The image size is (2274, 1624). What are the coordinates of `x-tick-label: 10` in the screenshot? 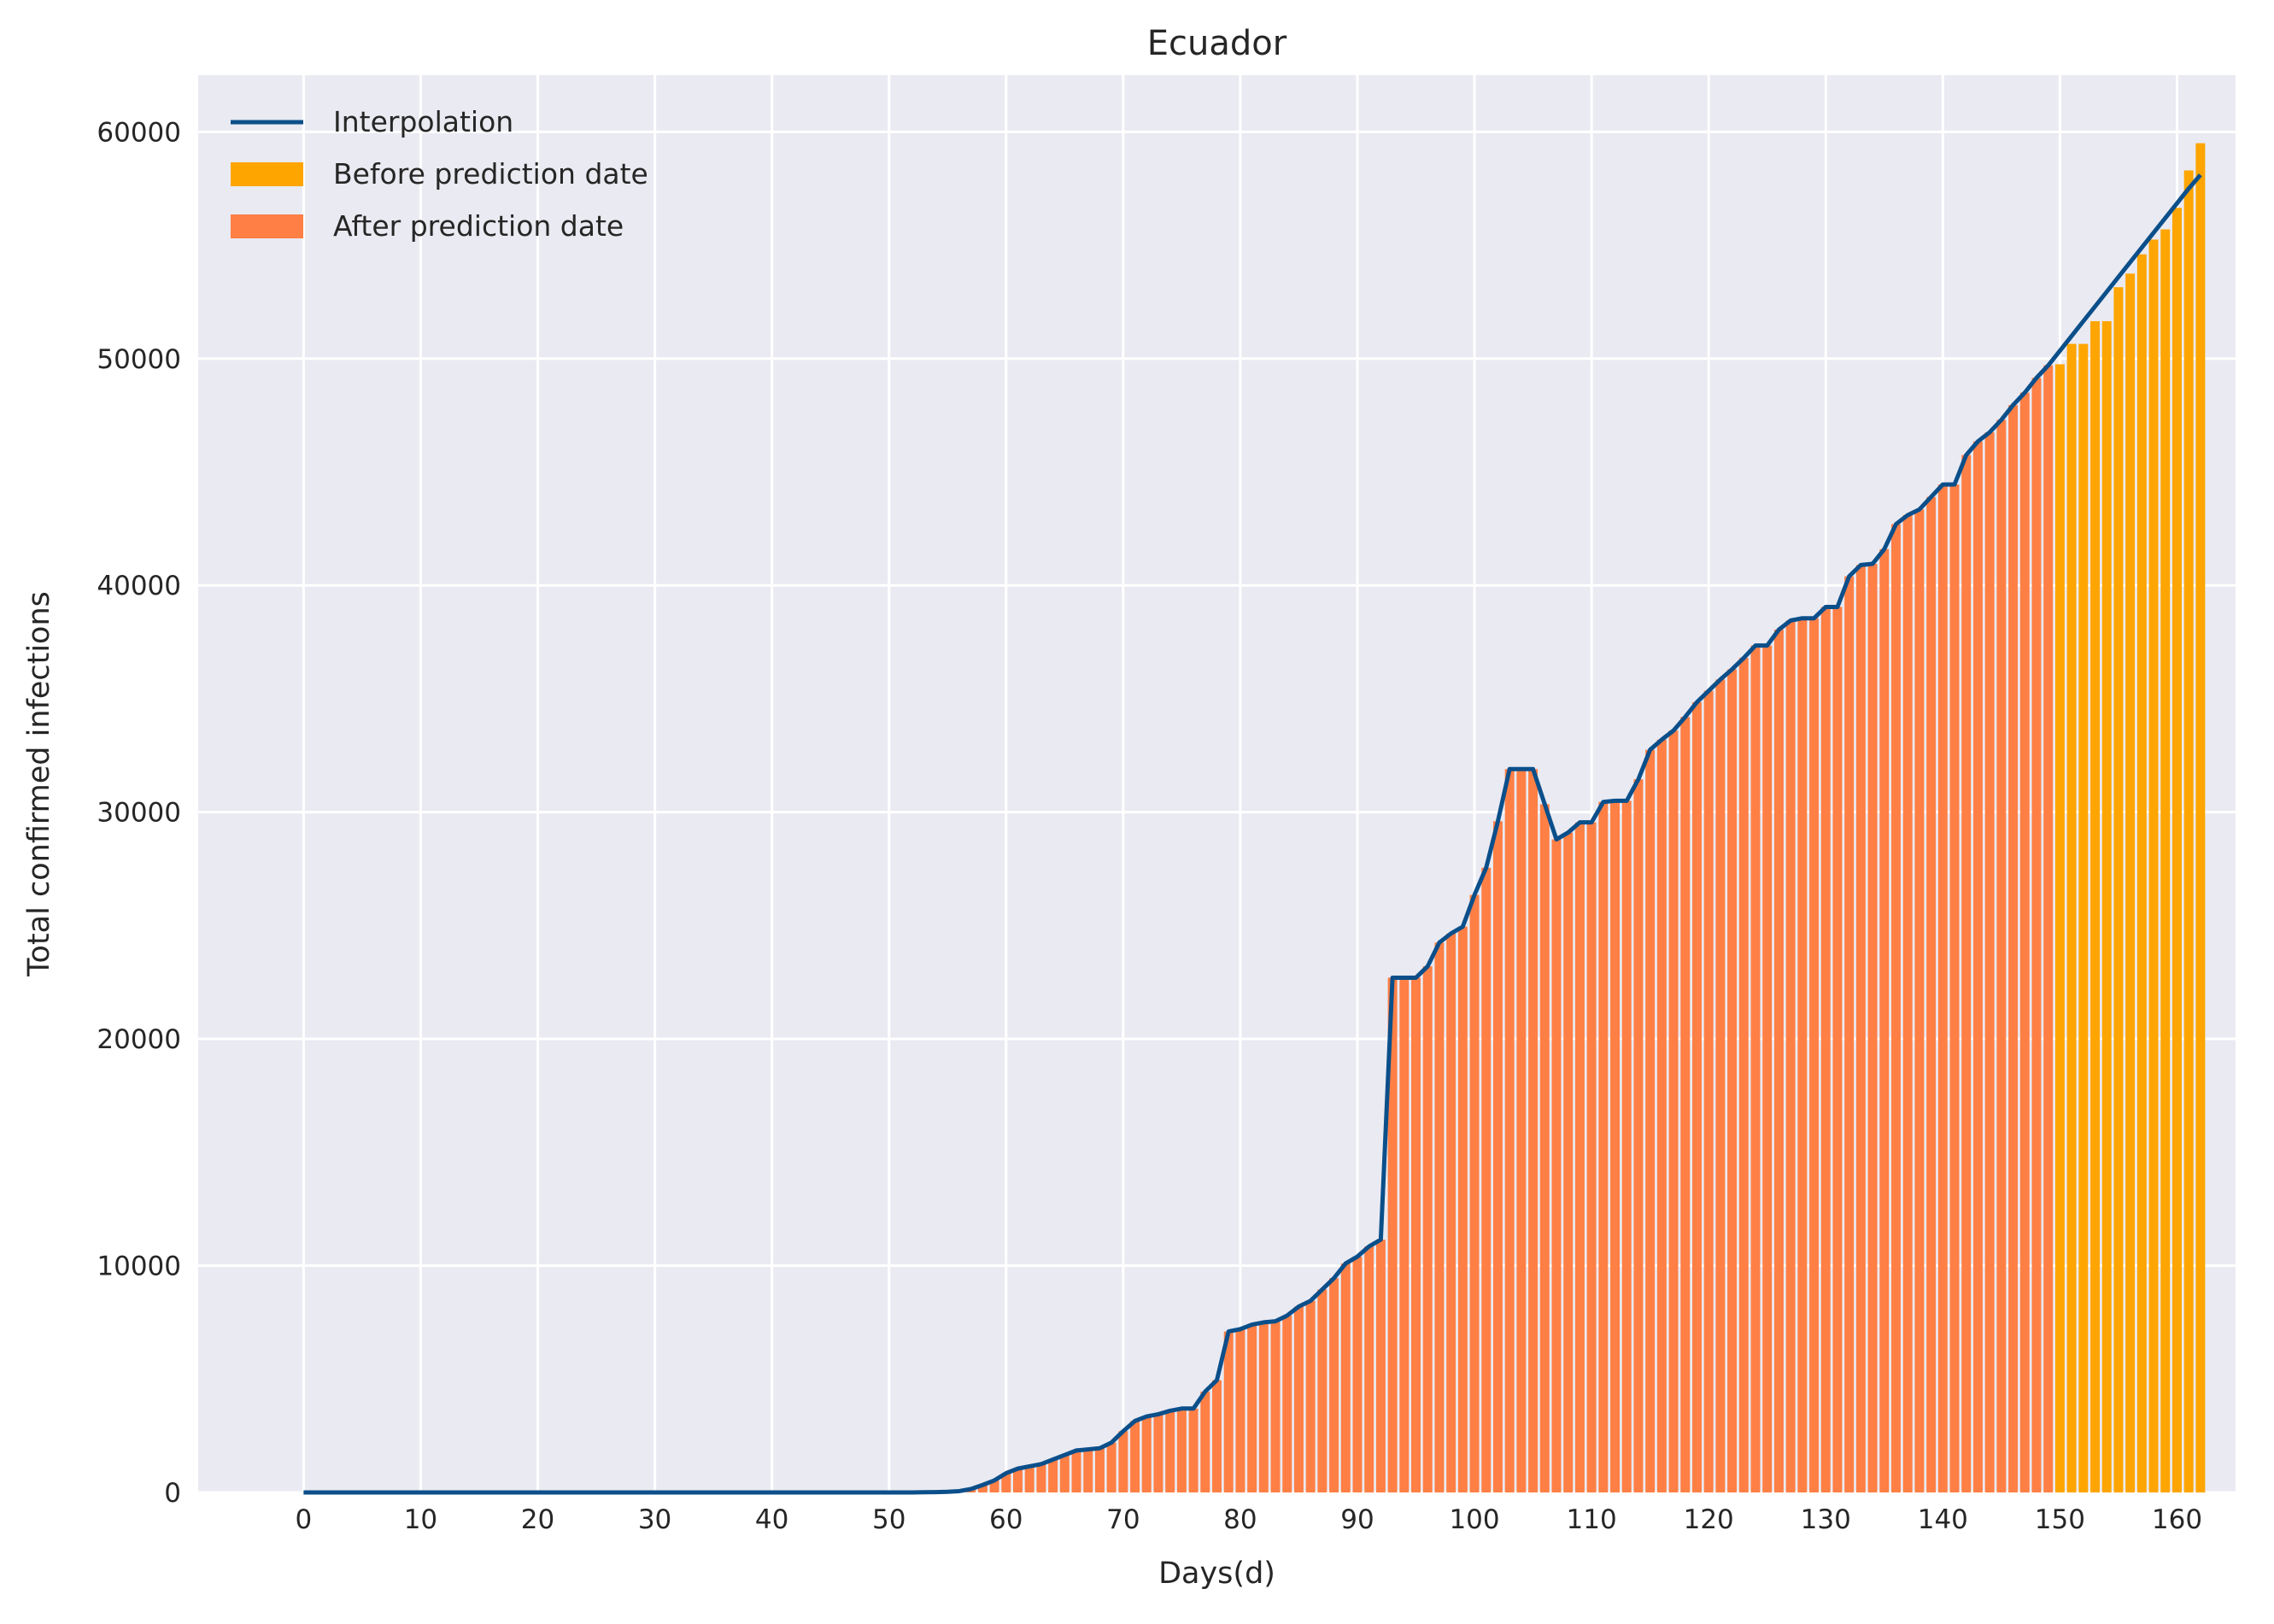 It's located at (420, 1519).